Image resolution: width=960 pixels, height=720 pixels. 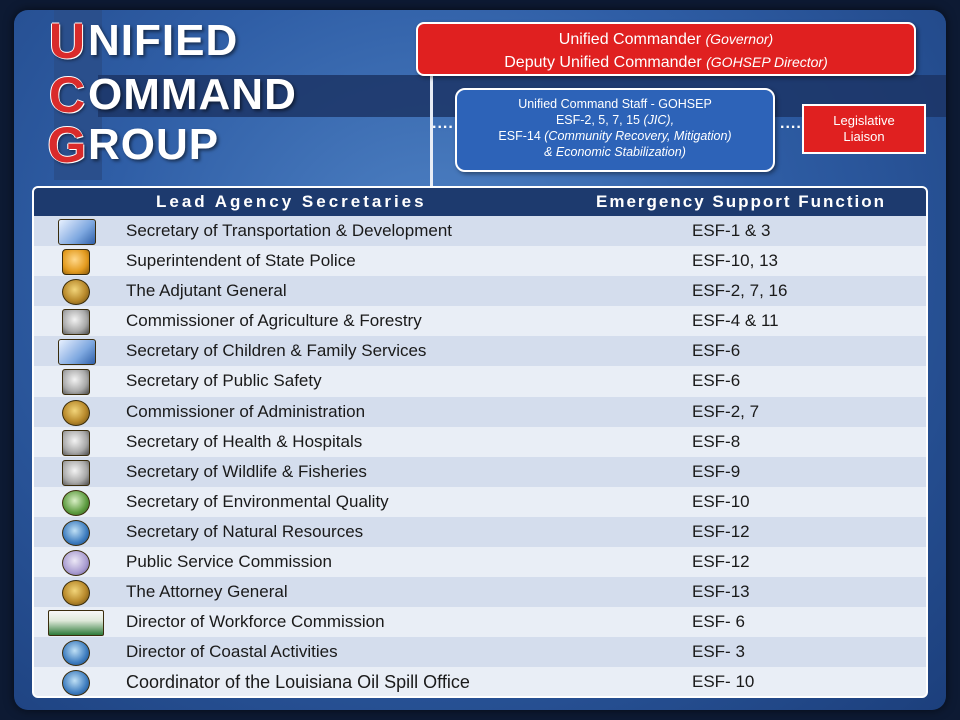 What do you see at coordinates (480, 291) in the screenshot?
I see `table-row: The Adjutant General ESF-2, 7, 16` at bounding box center [480, 291].